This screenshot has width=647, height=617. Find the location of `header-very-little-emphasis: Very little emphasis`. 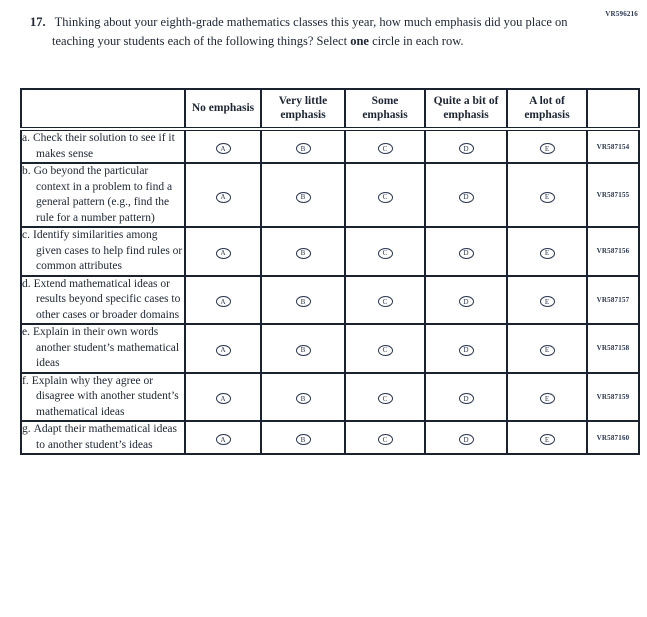

header-very-little-emphasis: Very little emphasis is located at coordinates (303, 109).